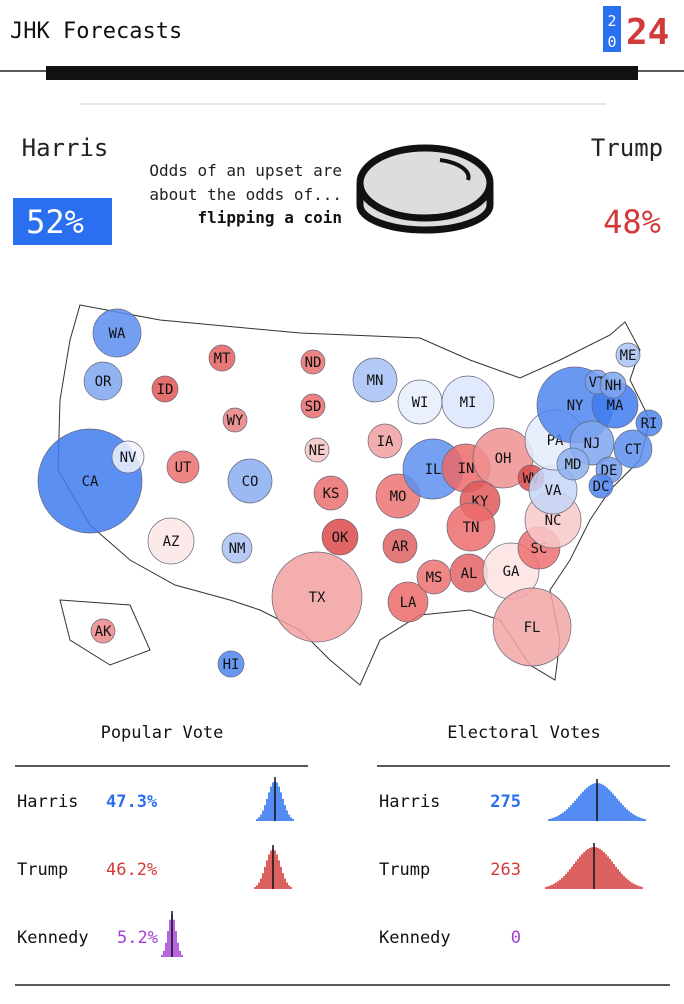  What do you see at coordinates (42, 870) in the screenshot?
I see `row-name: Trump` at bounding box center [42, 870].